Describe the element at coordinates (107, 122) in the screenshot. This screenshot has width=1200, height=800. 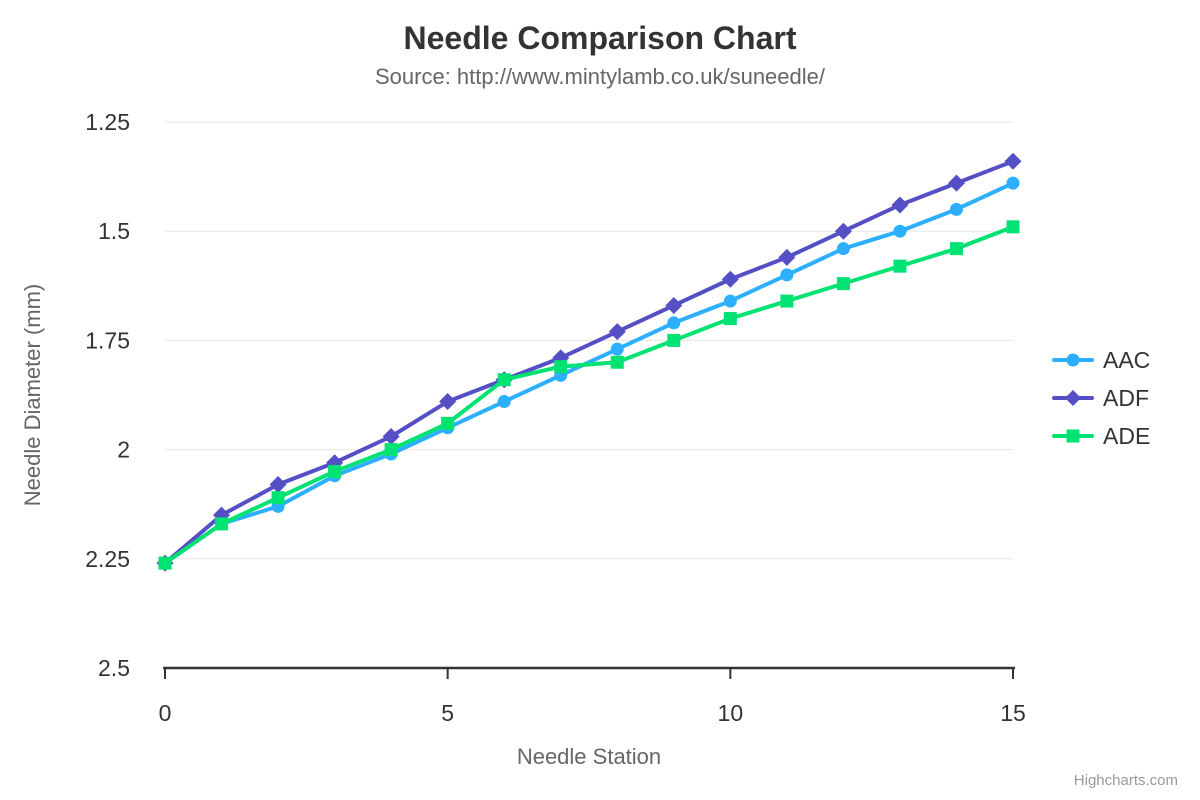
I see `y-tick-label: 1.25` at that location.